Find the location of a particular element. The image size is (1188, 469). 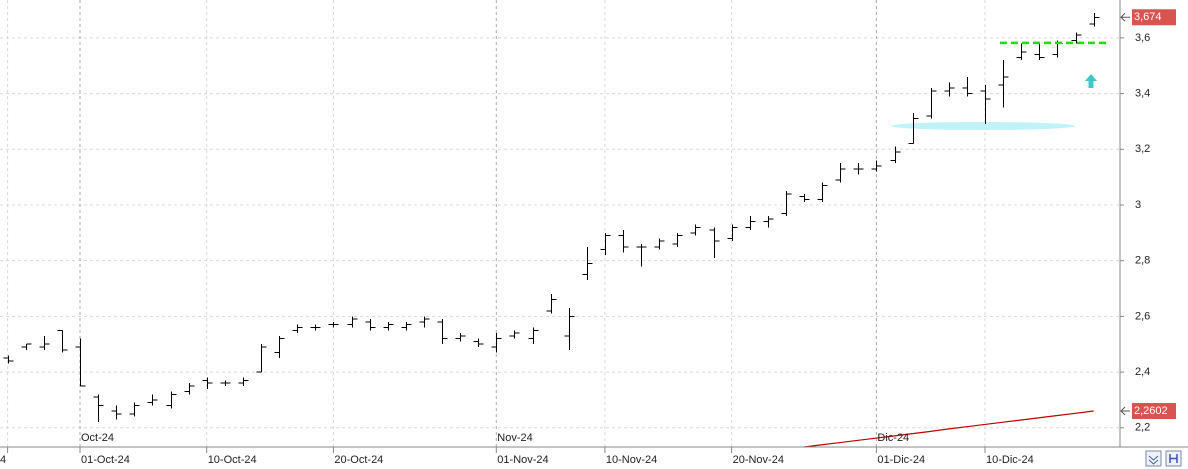

zoom-button is located at coordinates (1153, 458).